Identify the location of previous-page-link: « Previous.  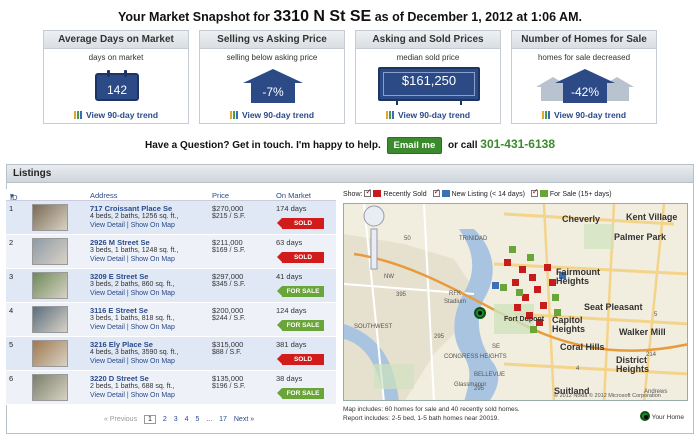
(121, 419).